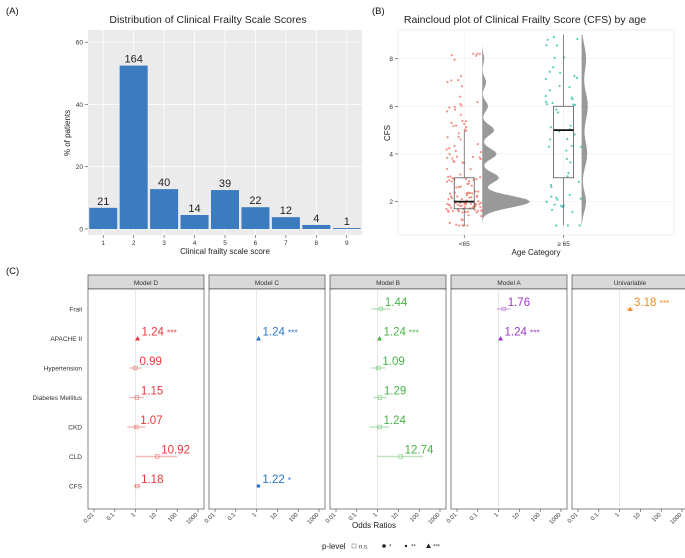 The width and height of the screenshot is (685, 558). What do you see at coordinates (75, 457) in the screenshot?
I see `row-label: CLD` at bounding box center [75, 457].